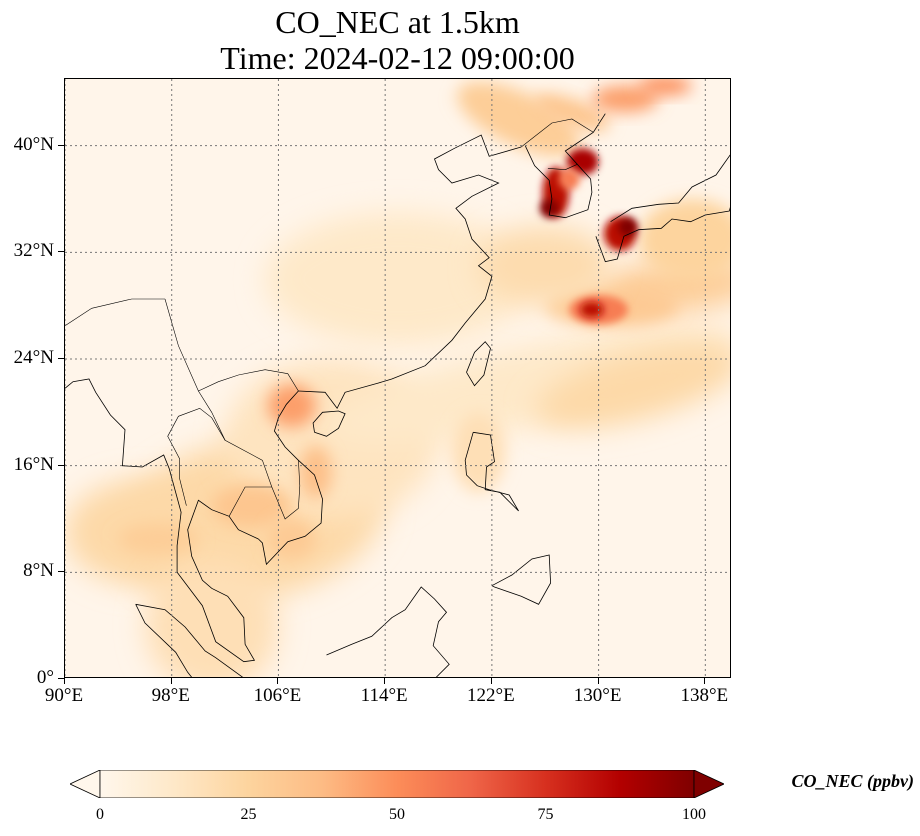 This screenshot has height=836, width=920. I want to click on x-tick-label: 114°E, so click(384, 695).